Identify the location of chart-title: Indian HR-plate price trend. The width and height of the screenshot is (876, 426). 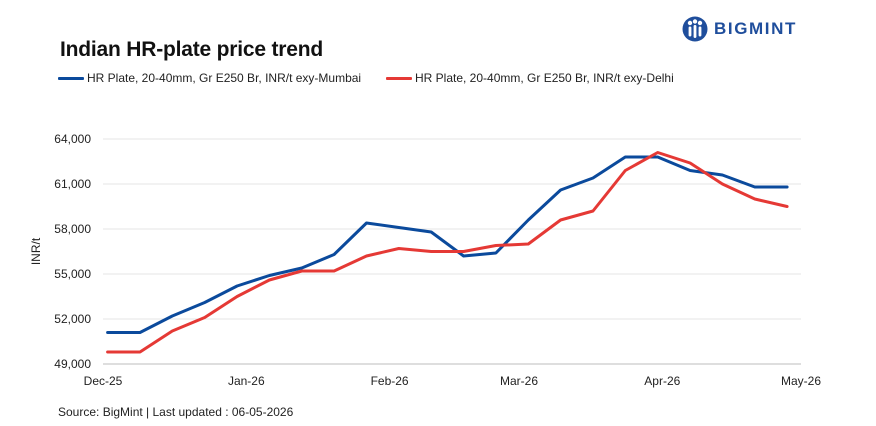
(191, 49).